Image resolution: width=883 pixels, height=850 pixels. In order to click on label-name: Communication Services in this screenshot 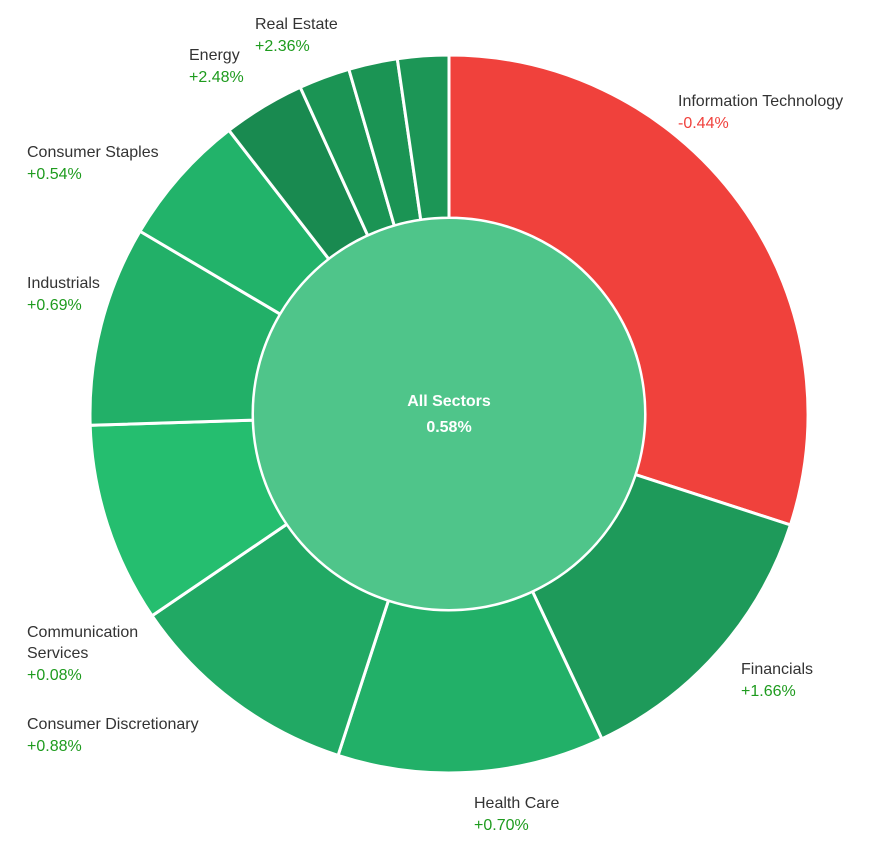, I will do `click(82, 643)`.